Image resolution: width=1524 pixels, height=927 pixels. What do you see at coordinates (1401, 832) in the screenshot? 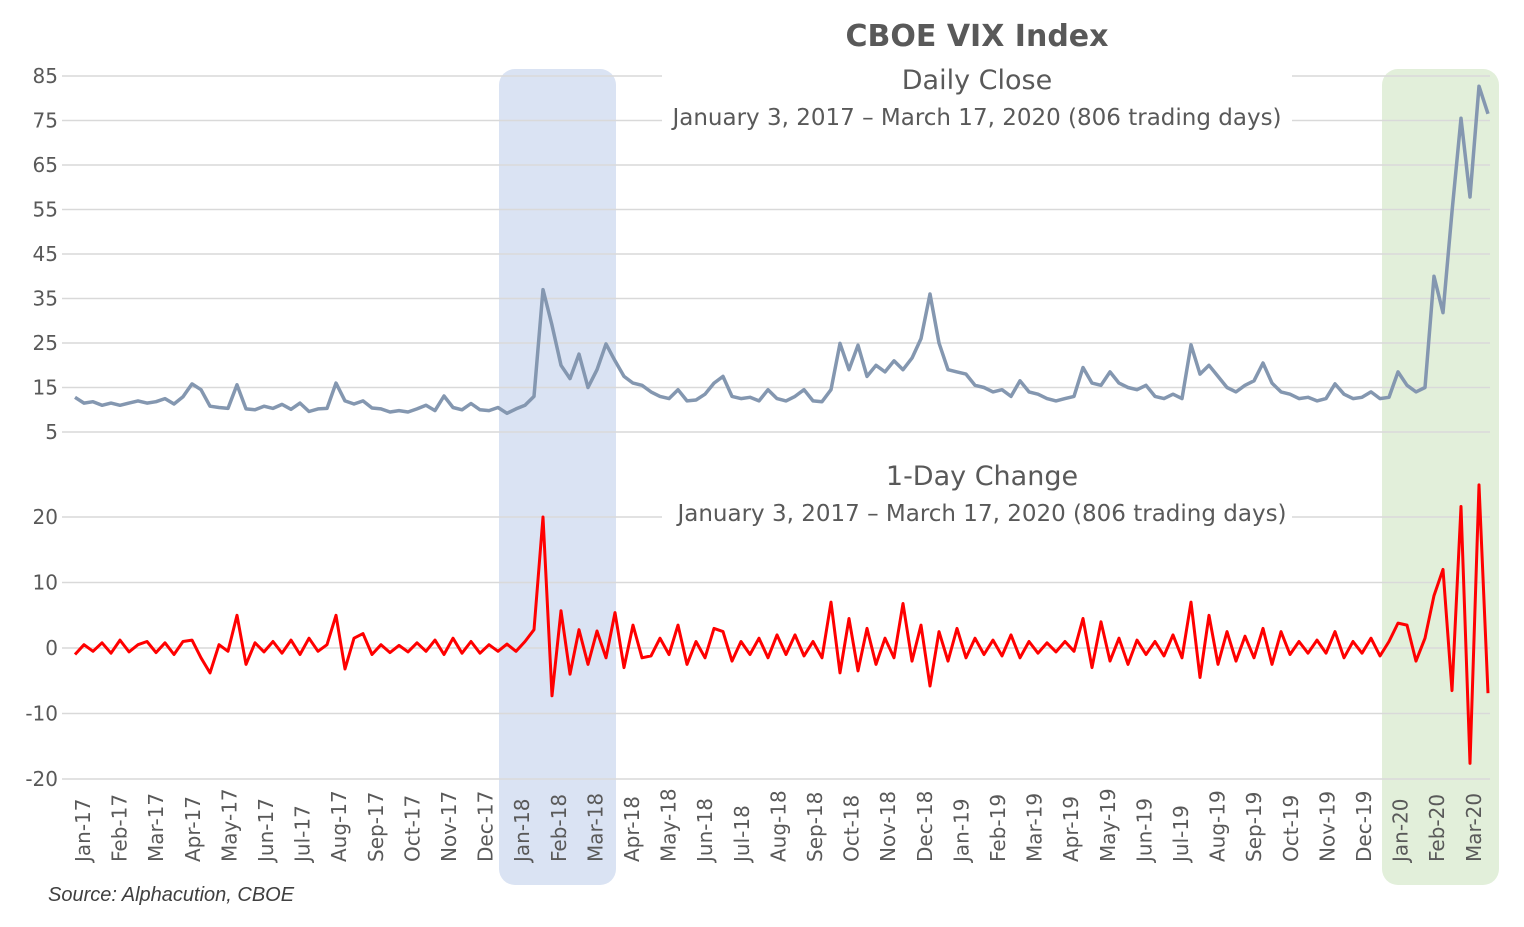
I see `x-tick-label: Jan-20` at bounding box center [1401, 832].